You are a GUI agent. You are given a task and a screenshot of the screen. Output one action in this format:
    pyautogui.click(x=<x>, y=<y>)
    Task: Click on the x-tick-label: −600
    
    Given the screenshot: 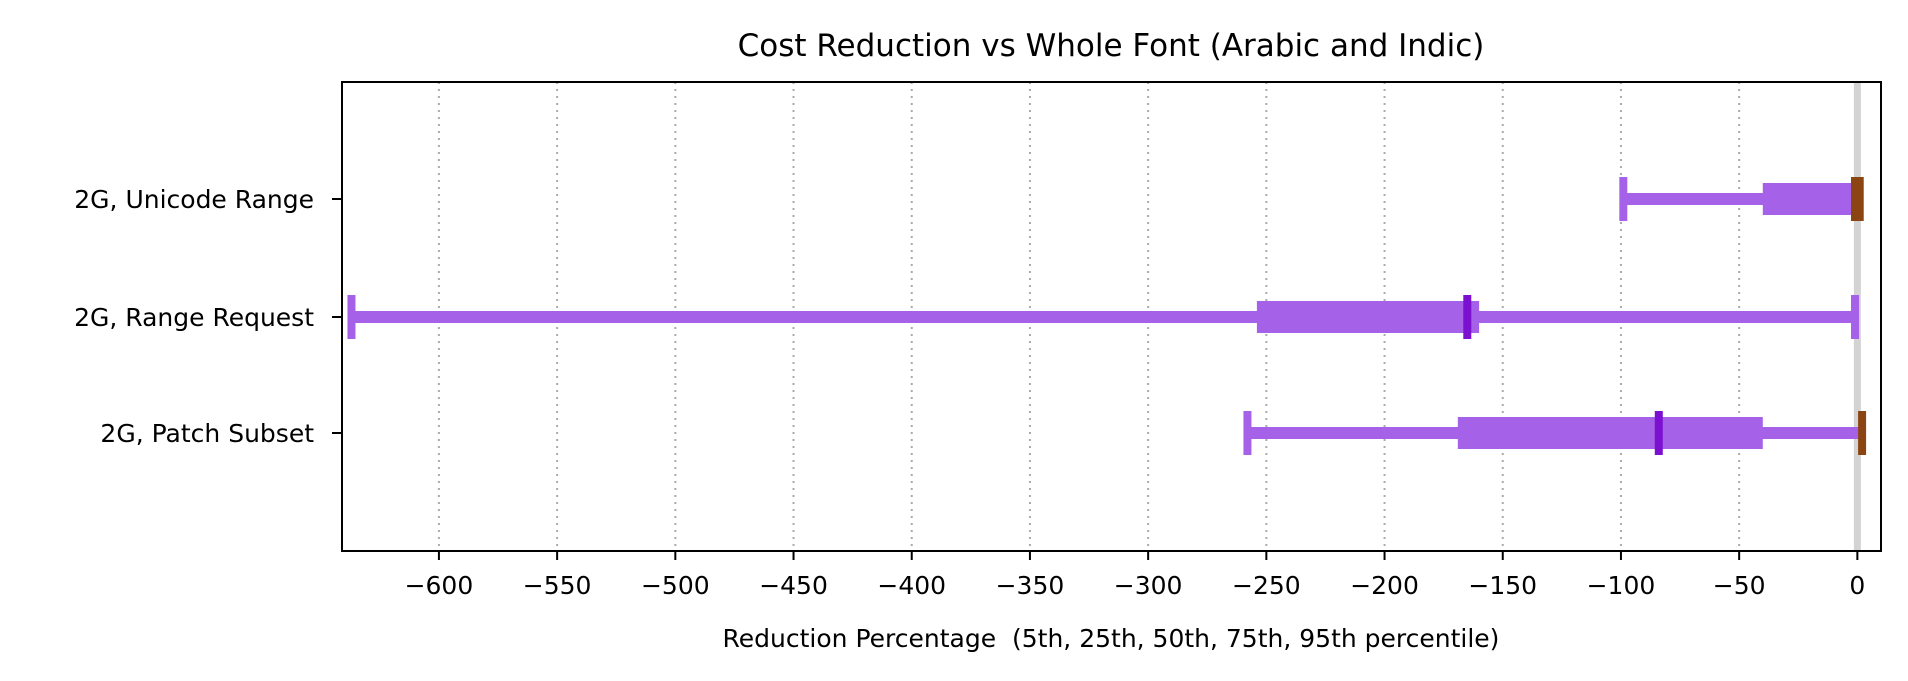 What is the action you would take?
    pyautogui.click(x=439, y=585)
    